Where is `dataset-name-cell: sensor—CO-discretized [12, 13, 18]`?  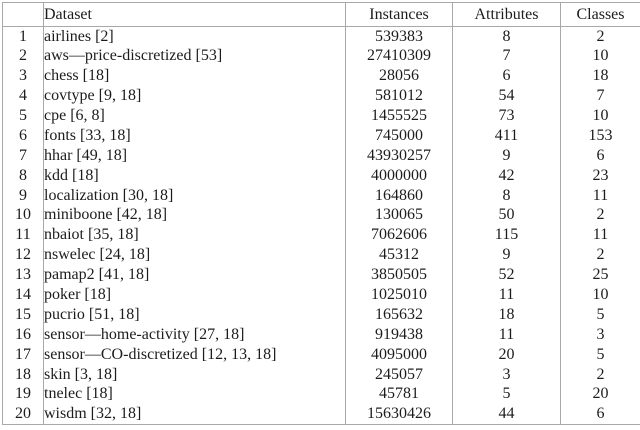
dataset-name-cell: sensor—CO-discretized [12, 13, 18] is located at coordinates (194, 354).